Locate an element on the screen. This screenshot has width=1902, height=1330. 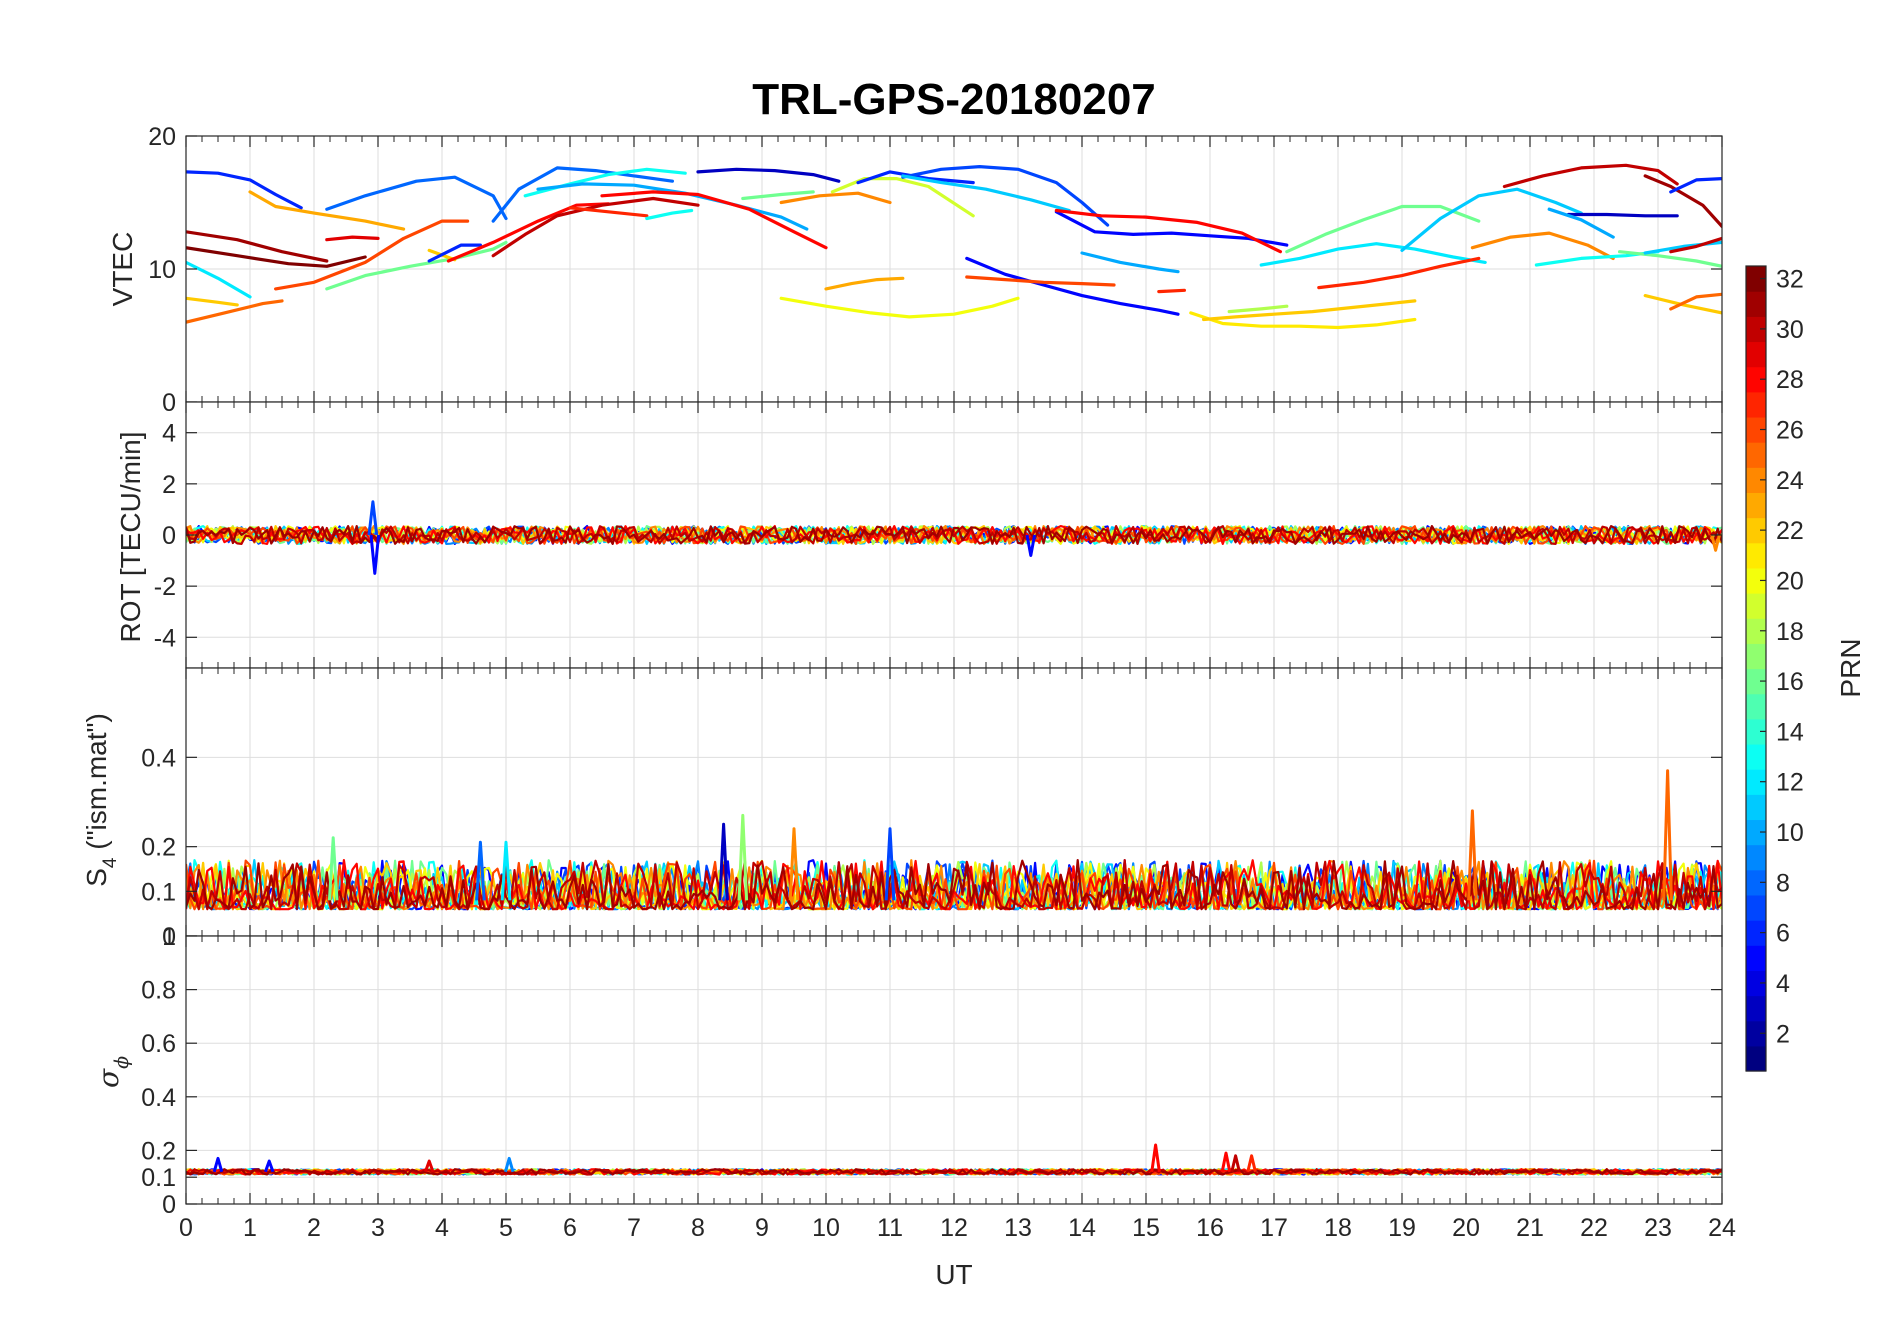
colorbar-tick-label: 20 is located at coordinates (1790, 581).